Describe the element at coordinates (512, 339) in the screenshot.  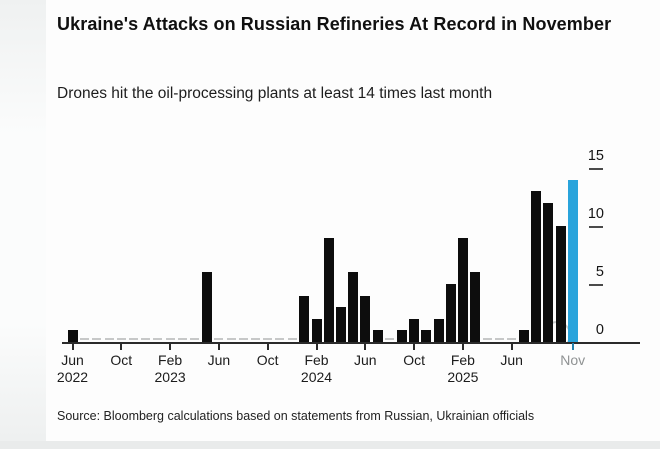
I see `zero-mark-jun-2025` at that location.